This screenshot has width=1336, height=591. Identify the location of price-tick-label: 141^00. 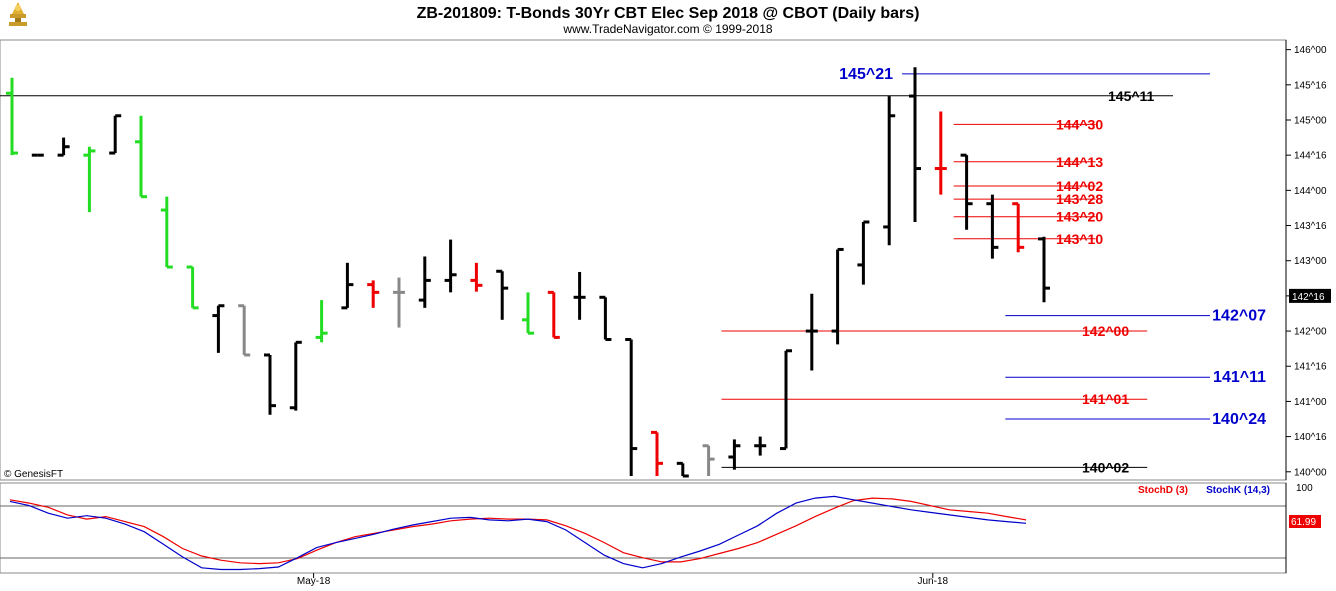
(1310, 402).